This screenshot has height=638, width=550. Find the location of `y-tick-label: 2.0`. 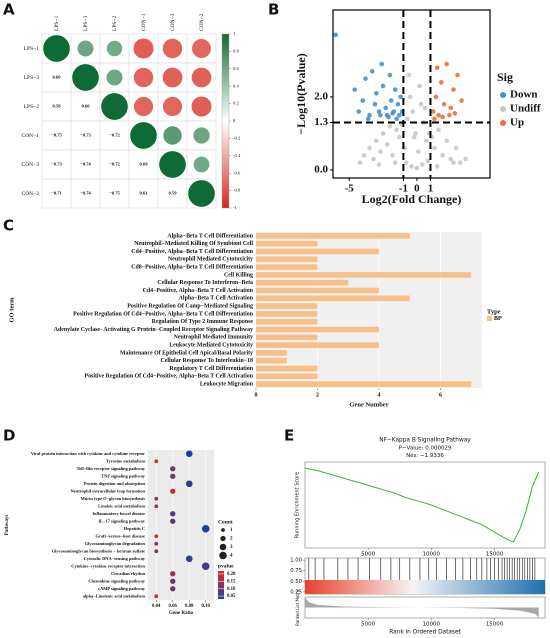

y-tick-label: 2.0 is located at coordinates (321, 96).